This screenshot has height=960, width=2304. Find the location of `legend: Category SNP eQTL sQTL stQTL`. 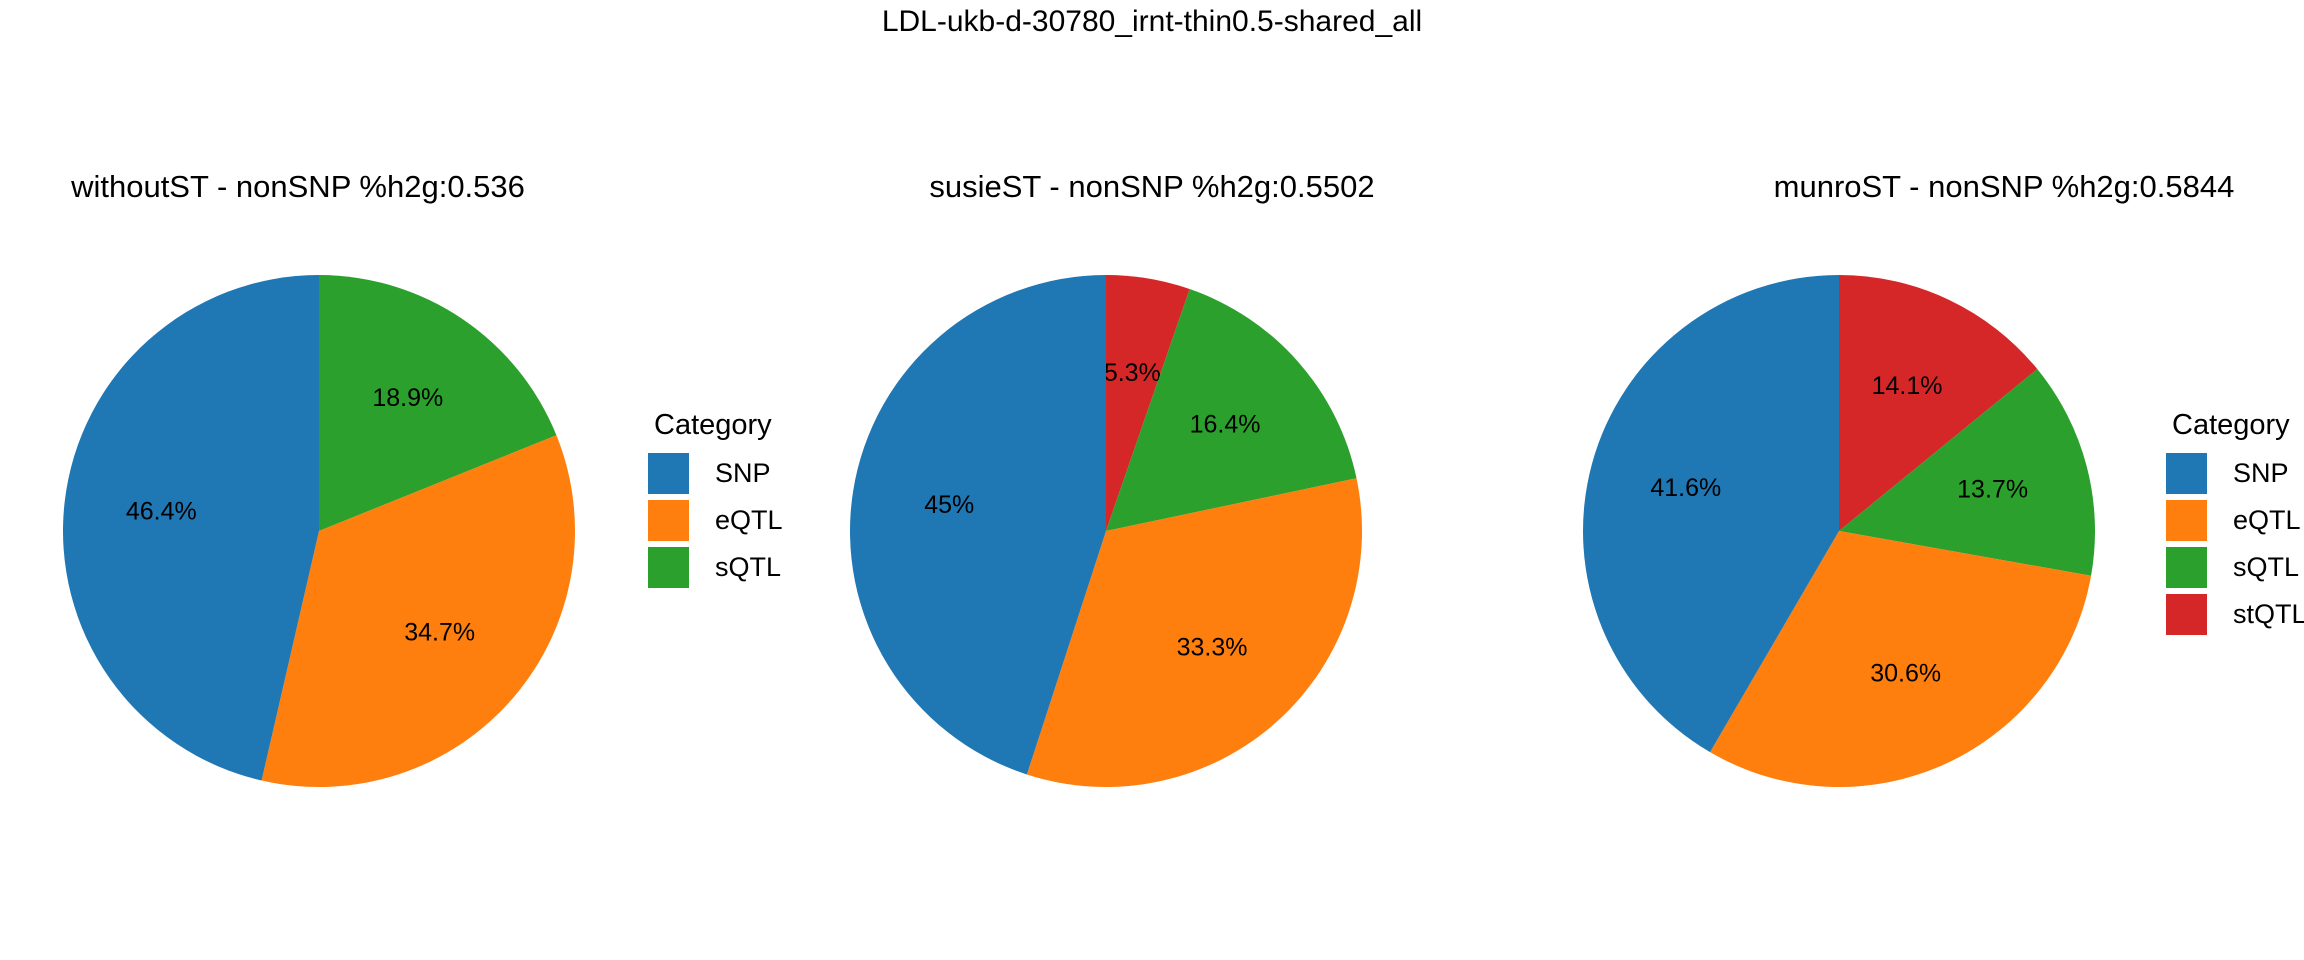

legend: Category SNP eQTL sQTL stQTL is located at coordinates (2235, 523).